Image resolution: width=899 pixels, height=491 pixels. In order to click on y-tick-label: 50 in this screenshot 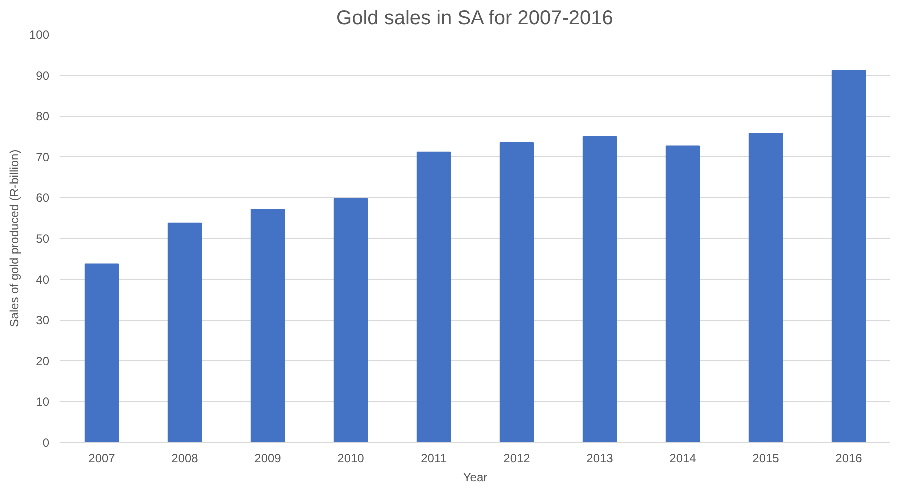, I will do `click(43, 239)`.